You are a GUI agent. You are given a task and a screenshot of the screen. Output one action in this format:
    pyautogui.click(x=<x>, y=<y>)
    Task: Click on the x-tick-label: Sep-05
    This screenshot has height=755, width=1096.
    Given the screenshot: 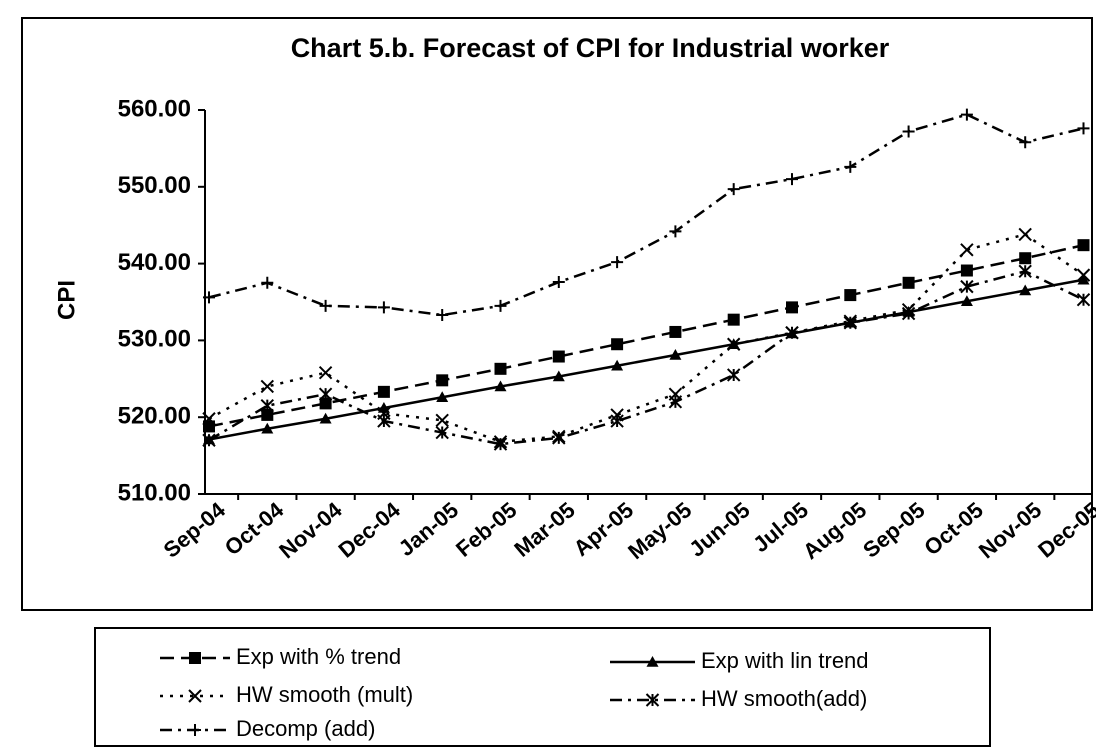 What is the action you would take?
    pyautogui.click(x=893, y=530)
    